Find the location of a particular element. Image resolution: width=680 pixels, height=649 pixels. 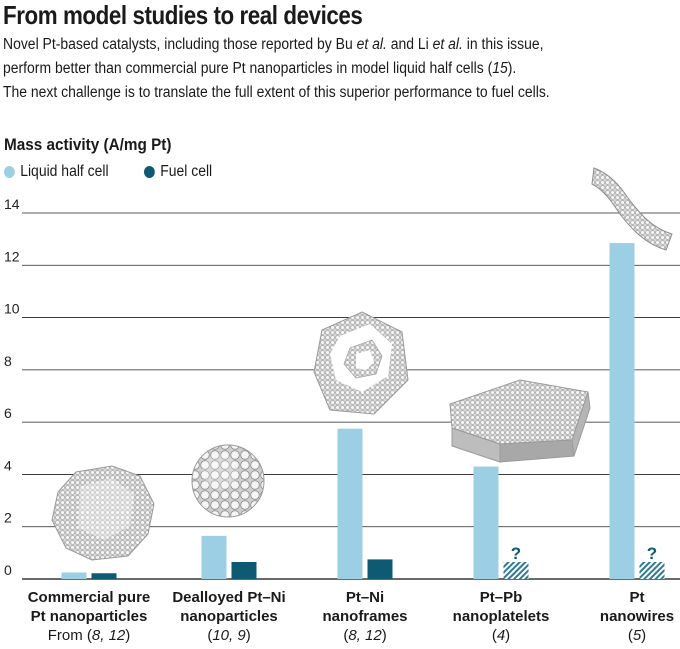

y-tick-label: 6 is located at coordinates (8, 413).